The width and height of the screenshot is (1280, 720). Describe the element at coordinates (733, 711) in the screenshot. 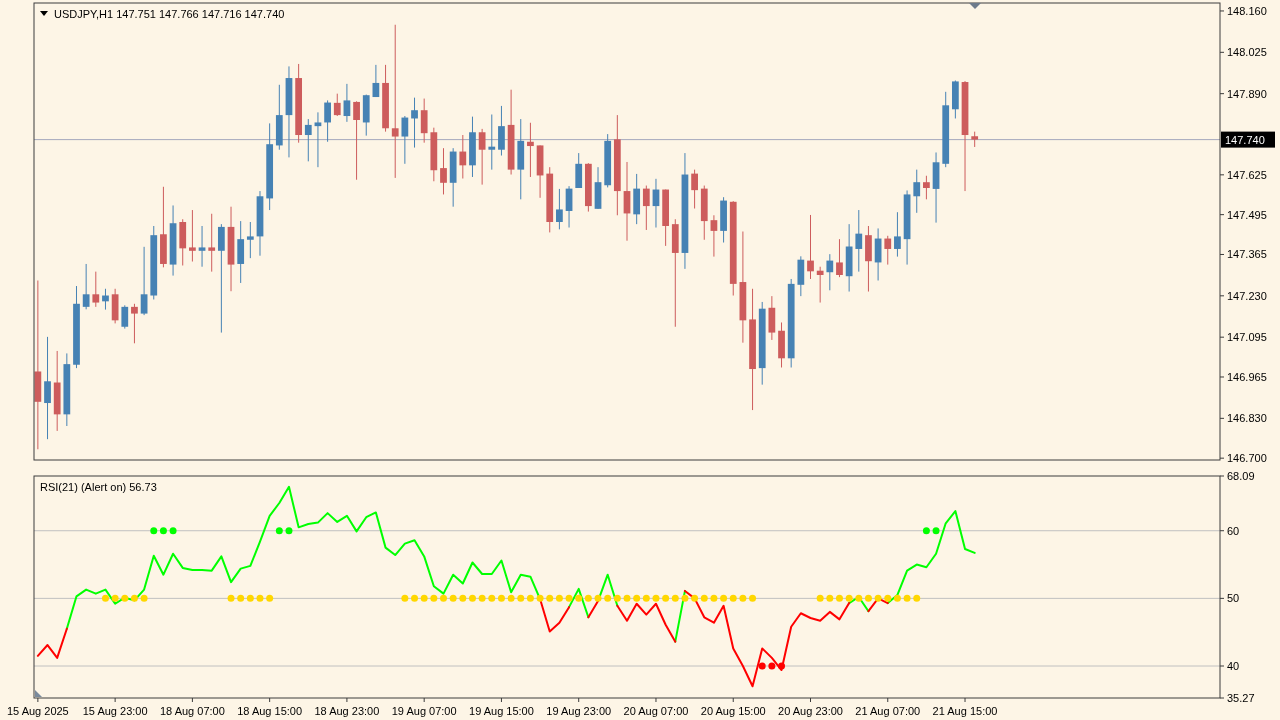

I see `x-tick-label: 20 Aug 15:00` at that location.